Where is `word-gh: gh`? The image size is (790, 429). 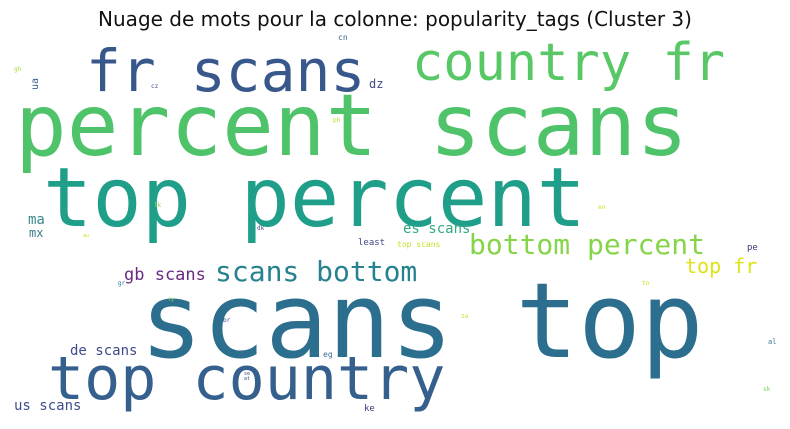
word-gh: gh is located at coordinates (18, 69).